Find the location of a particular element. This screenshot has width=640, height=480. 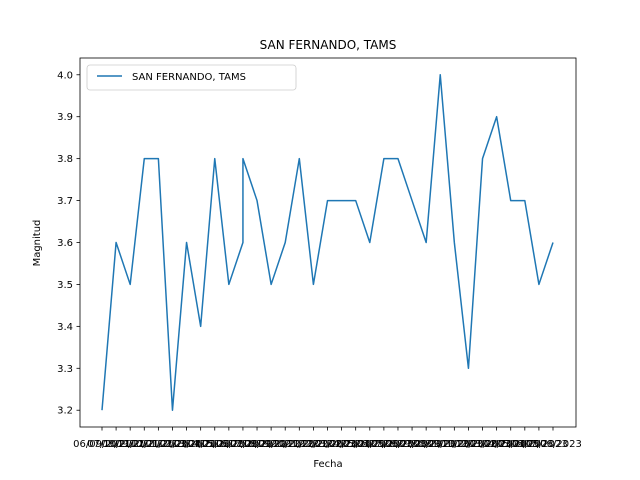

chart-title: SAN FERNANDO, TAMS is located at coordinates (328, 45).